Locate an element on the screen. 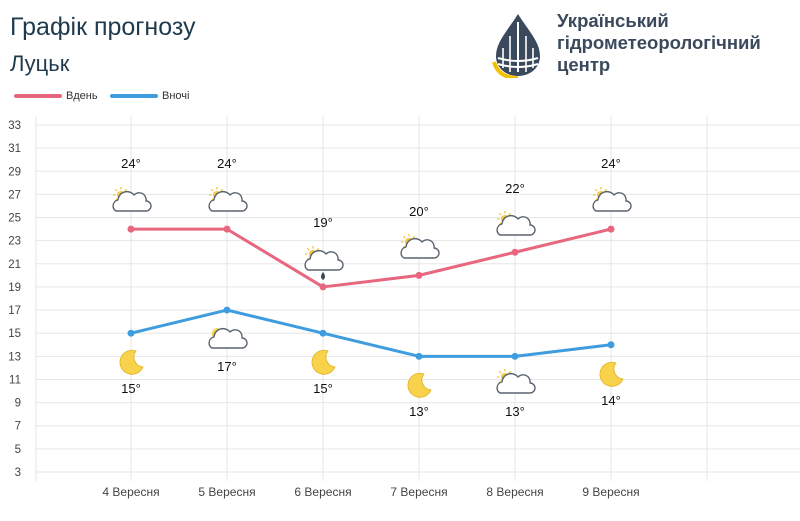 This screenshot has width=800, height=521. day-line is located at coordinates (371, 258).